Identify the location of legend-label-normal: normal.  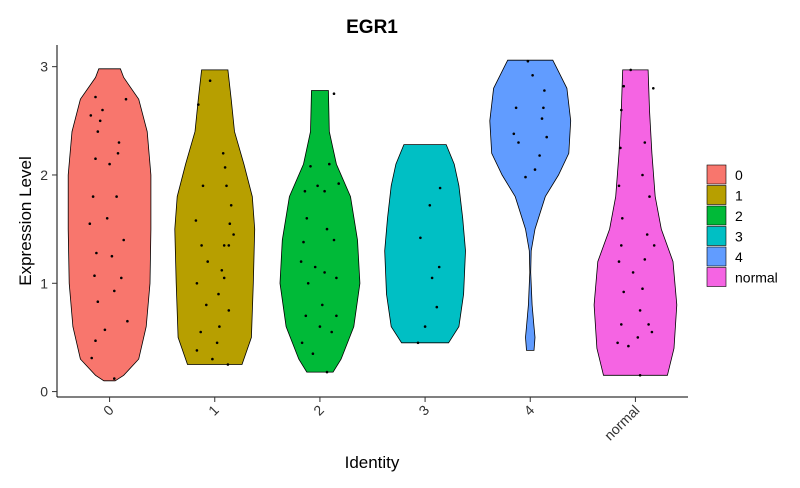
(756, 278).